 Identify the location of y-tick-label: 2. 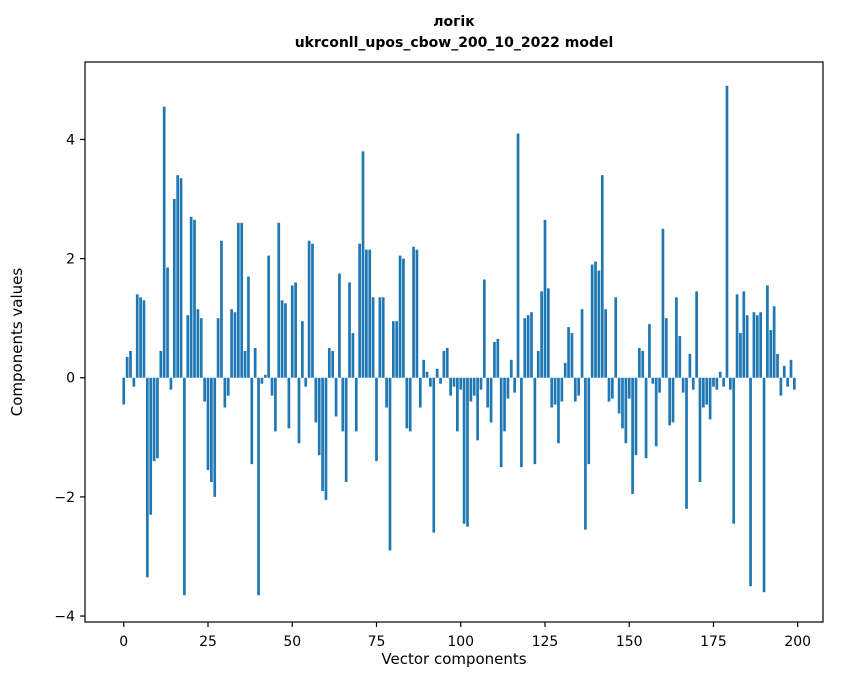
(70, 260).